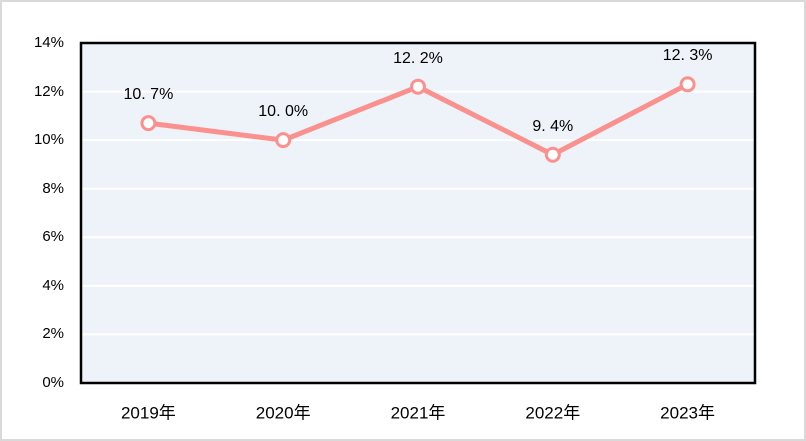  Describe the element at coordinates (553, 413) in the screenshot. I see `x-axis-category: 2022年` at that location.